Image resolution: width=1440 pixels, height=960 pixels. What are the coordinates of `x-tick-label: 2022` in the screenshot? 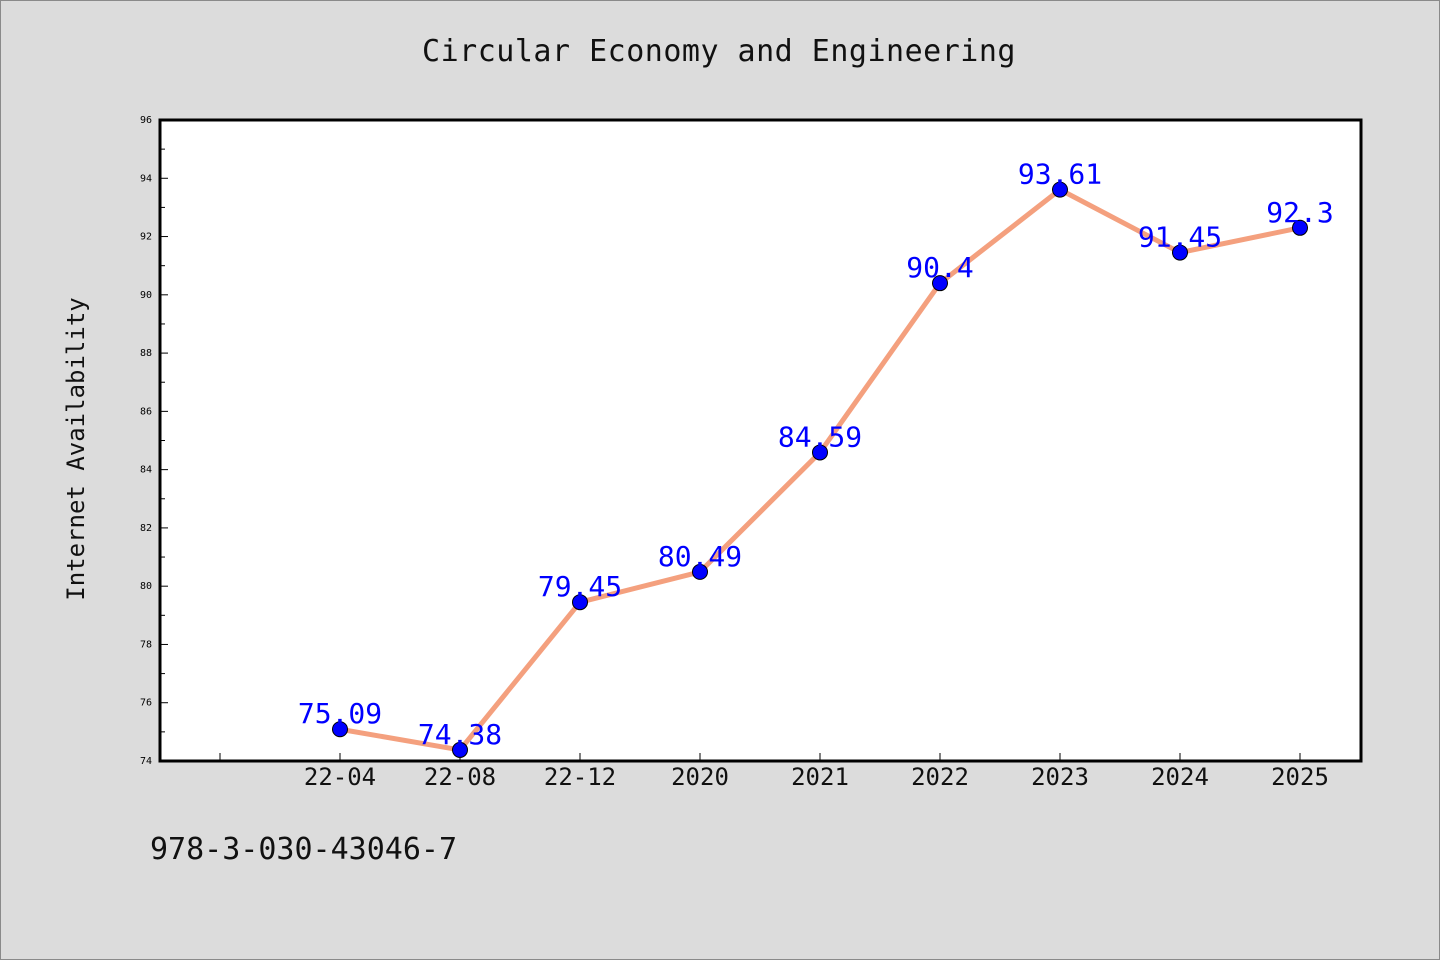 It's located at (940, 777).